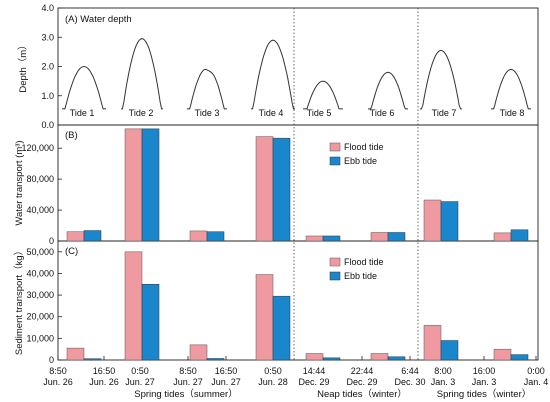 The width and height of the screenshot is (550, 402). Describe the element at coordinates (47, 125) in the screenshot. I see `y-tick-label: 0.0` at that location.